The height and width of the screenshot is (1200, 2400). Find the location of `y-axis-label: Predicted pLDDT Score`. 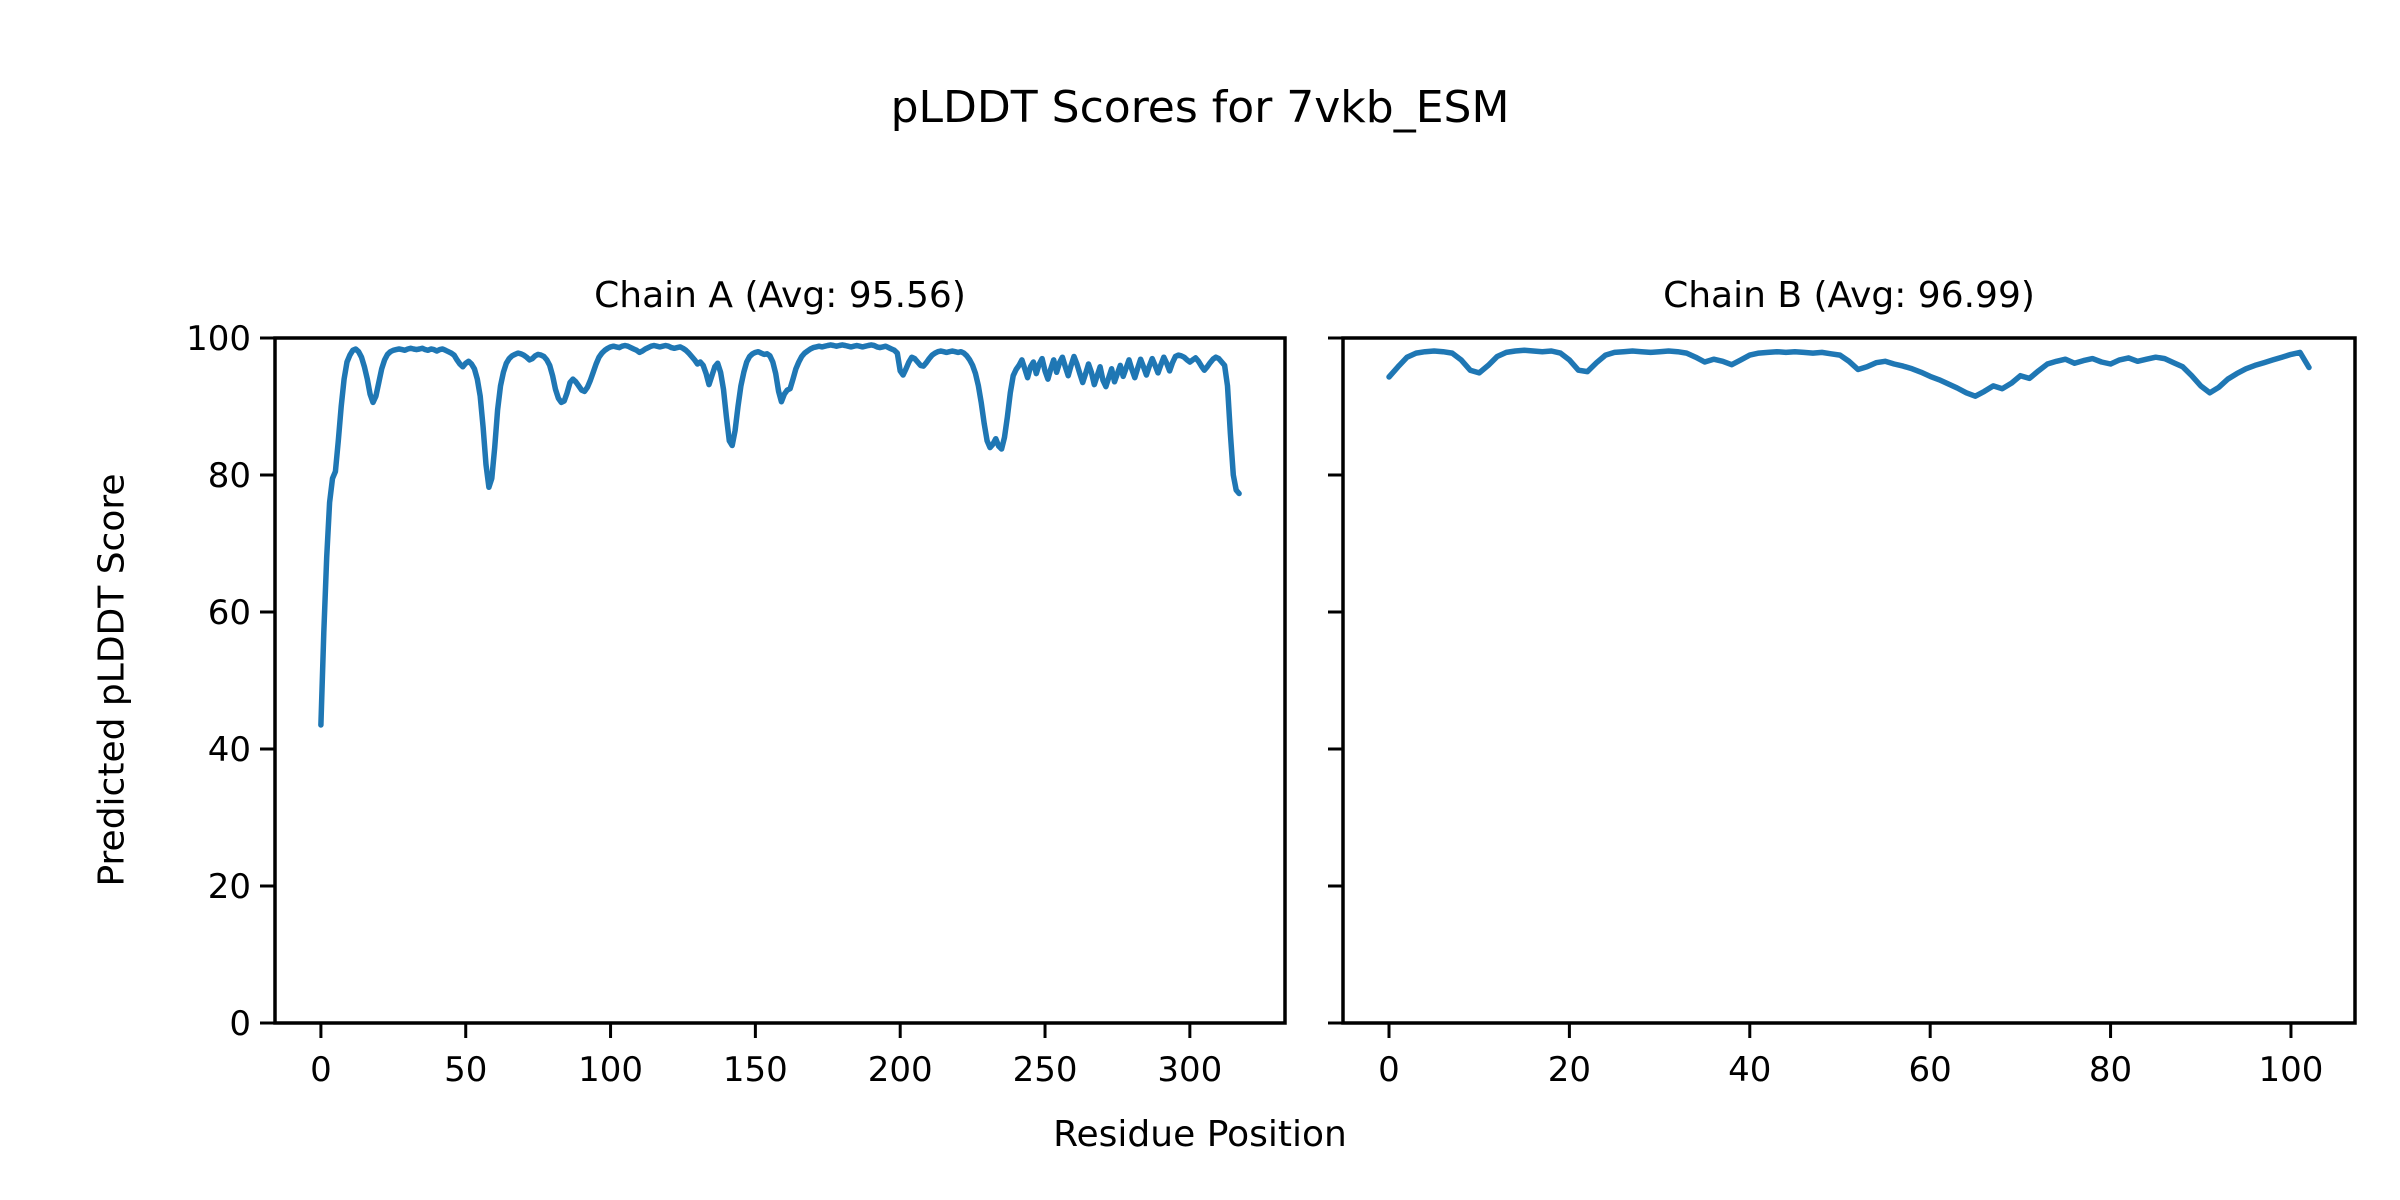

y-axis-label: Predicted pLDDT Score is located at coordinates (112, 680).